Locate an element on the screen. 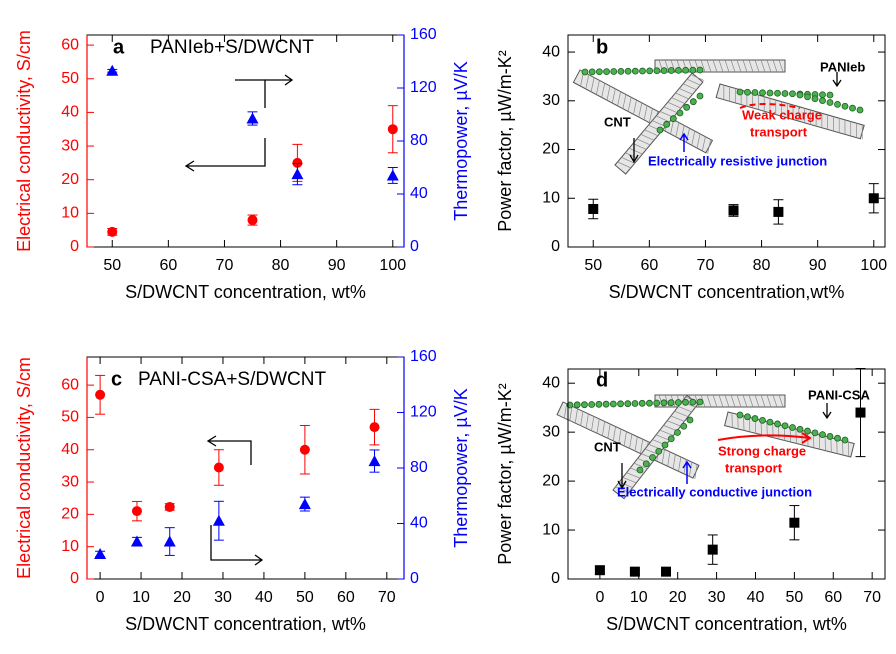 This screenshot has width=896, height=654. x-tick-label: 30 is located at coordinates (223, 597).